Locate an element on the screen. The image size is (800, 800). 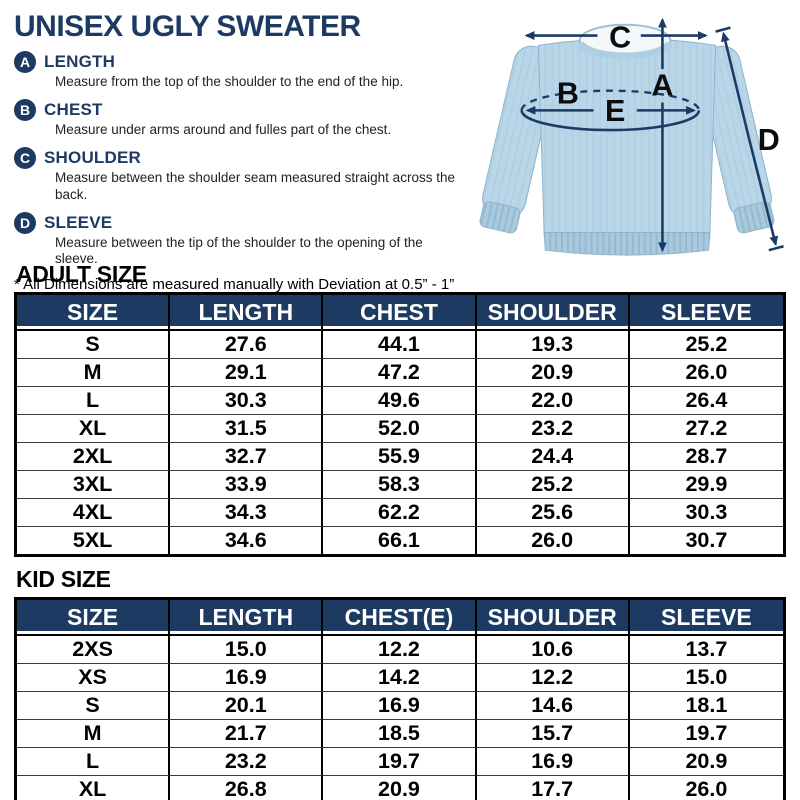
column-header: SHOULDER is located at coordinates (553, 618).